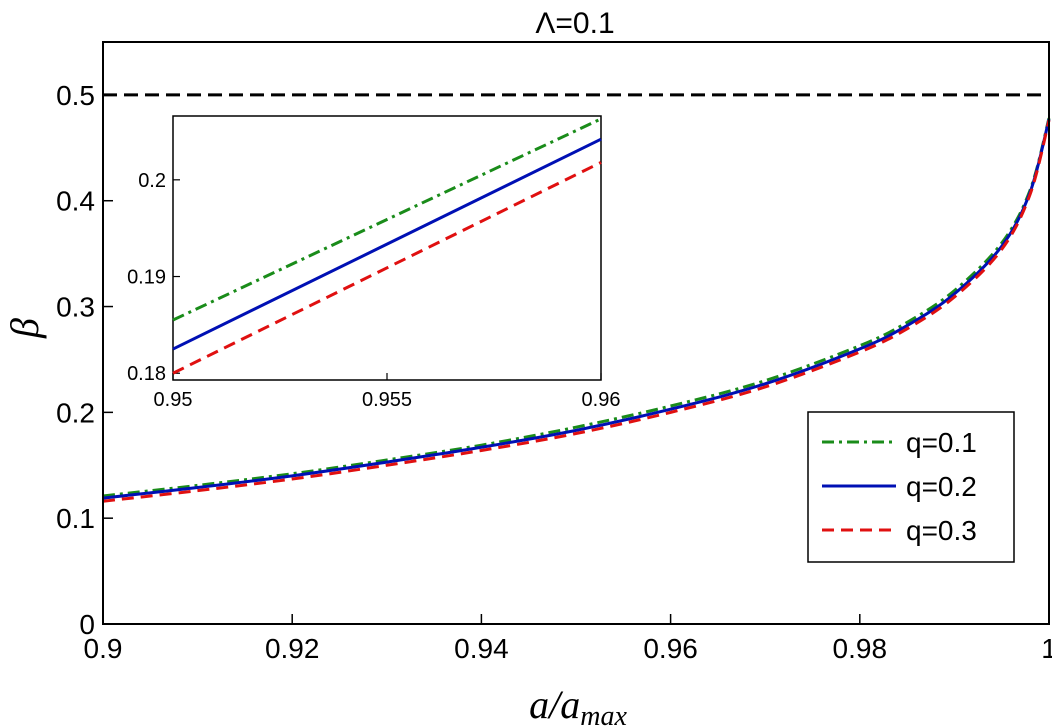  I want to click on x-tick-label: 0.94, so click(481, 648).